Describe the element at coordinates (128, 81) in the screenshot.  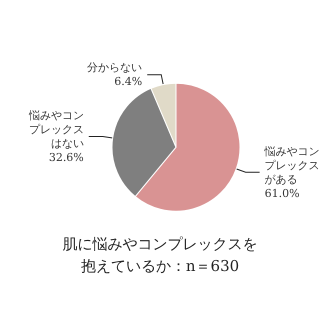
I see `data-label: 6.4%` at that location.